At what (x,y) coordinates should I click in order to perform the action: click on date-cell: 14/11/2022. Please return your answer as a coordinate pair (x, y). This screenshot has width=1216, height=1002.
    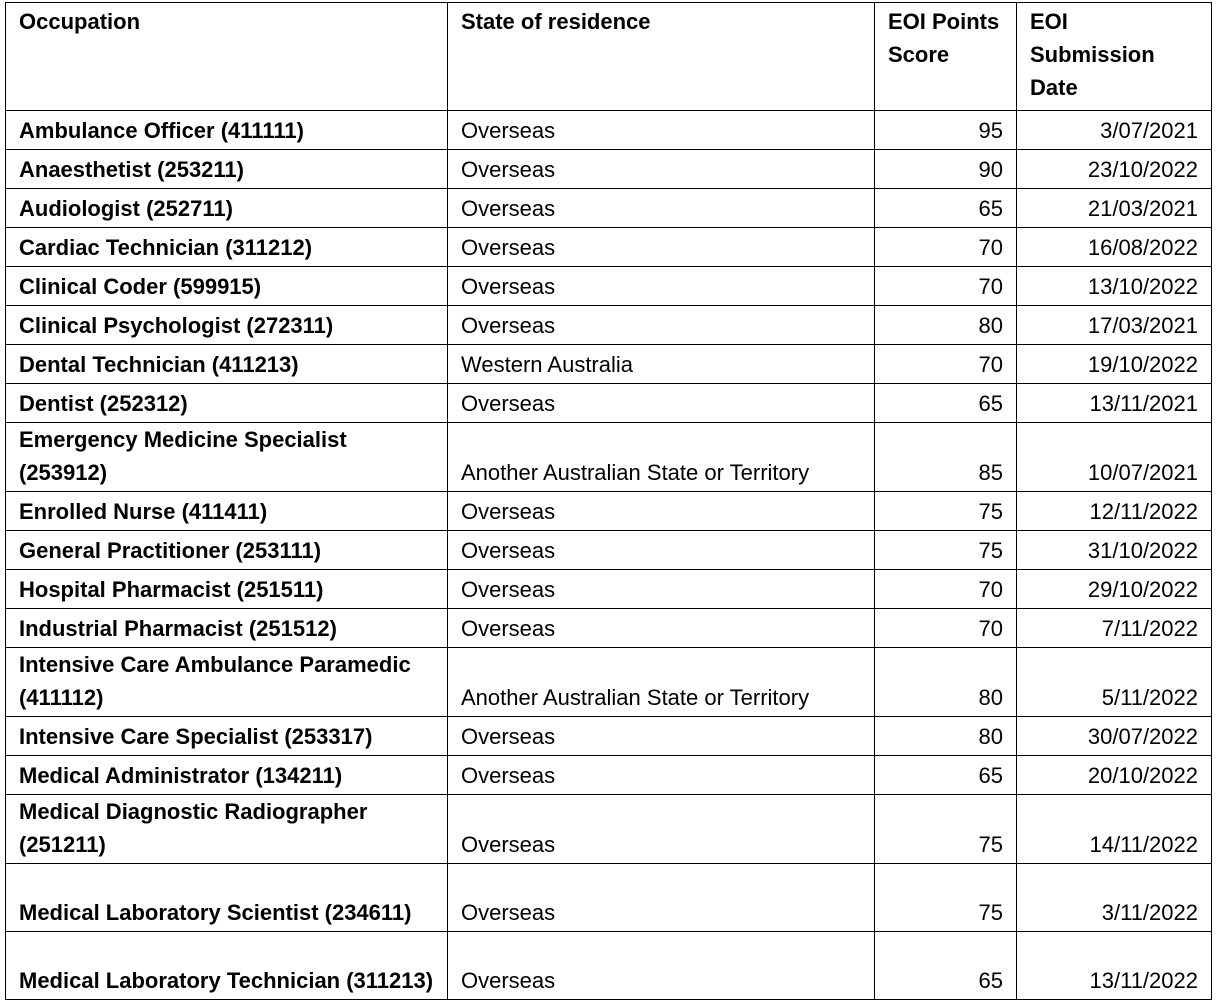
    Looking at the image, I should click on (1114, 829).